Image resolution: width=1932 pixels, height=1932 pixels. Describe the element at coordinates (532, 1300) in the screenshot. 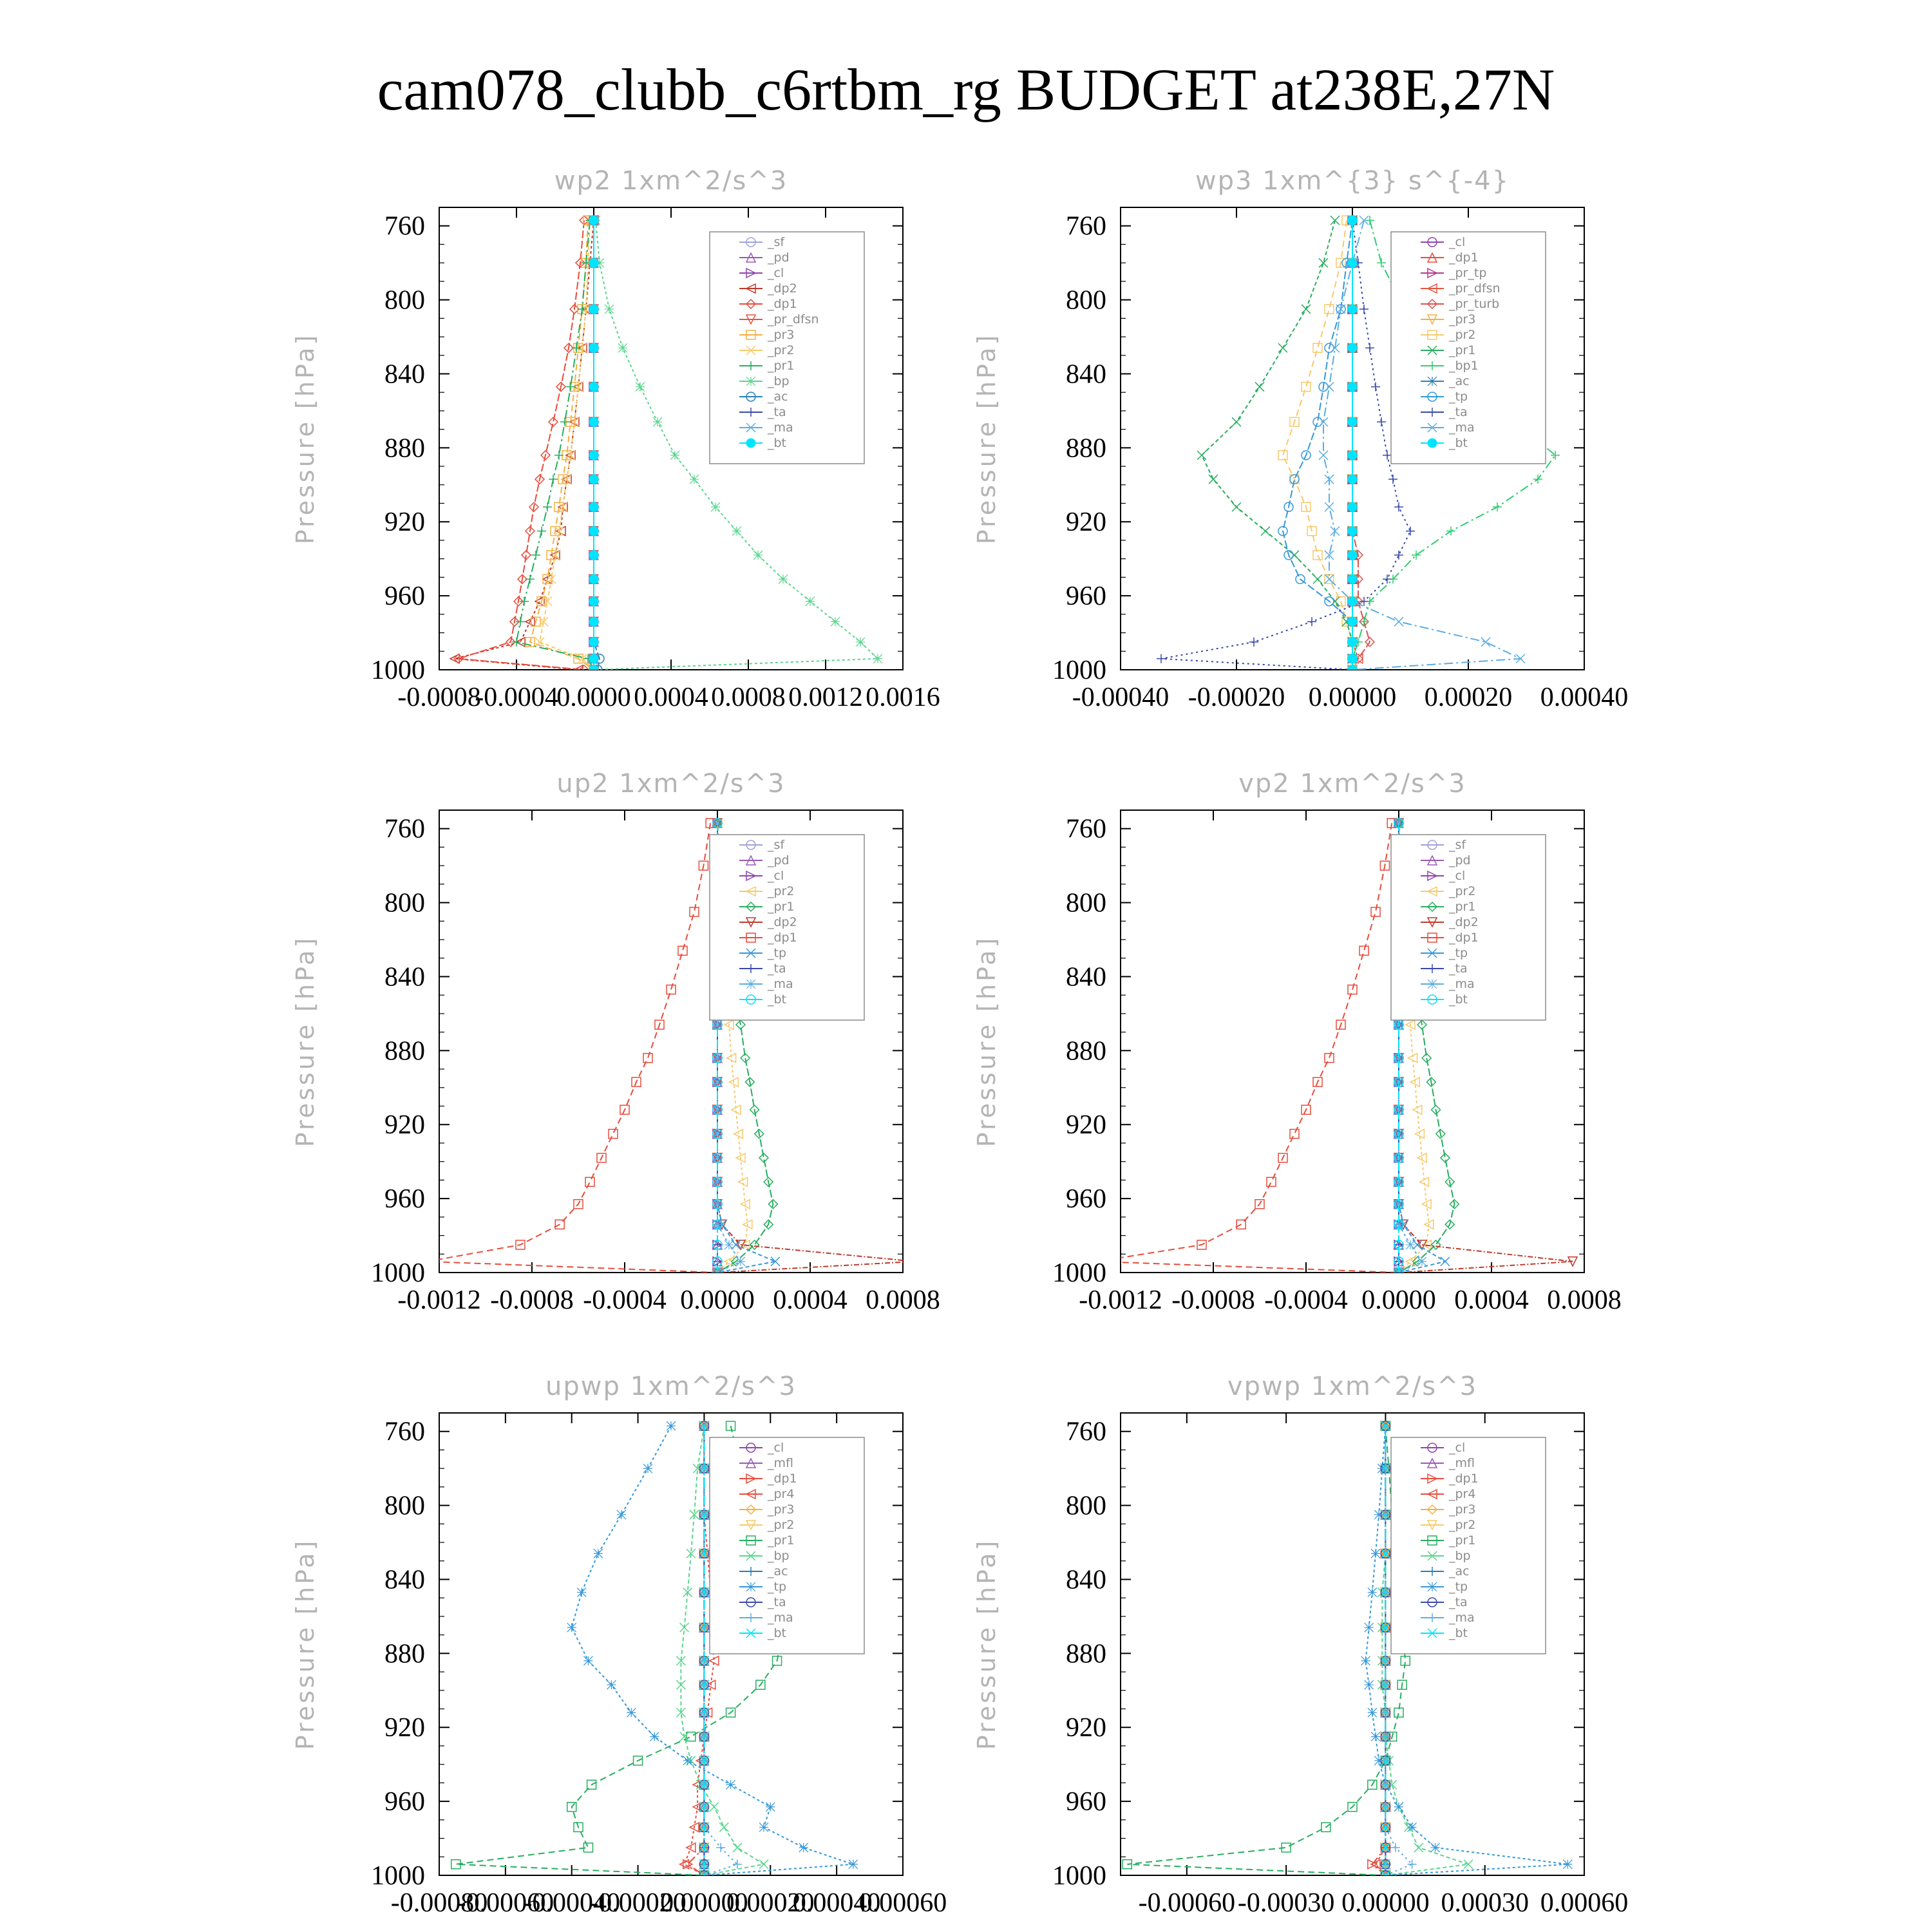

I see `x-tick-label: -0.0008` at that location.